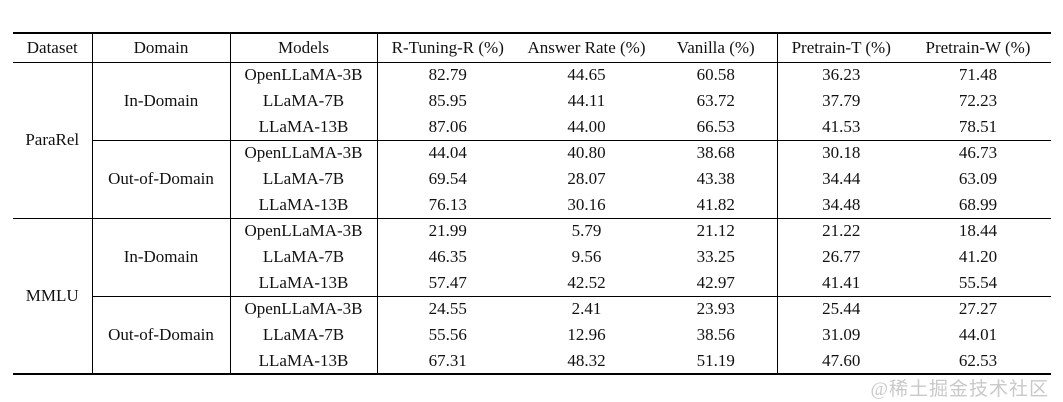 Image resolution: width=1063 pixels, height=402 pixels. What do you see at coordinates (447, 48) in the screenshot?
I see `col-header-r-tuning-r: R-Tuning-R (%)` at bounding box center [447, 48].